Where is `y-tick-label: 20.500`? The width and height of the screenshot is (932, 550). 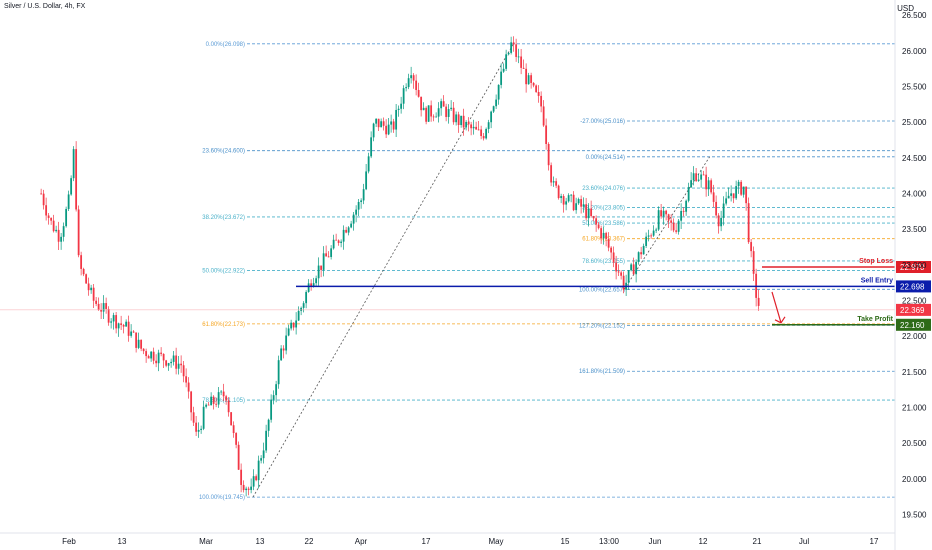 y-tick-label: 20.500 is located at coordinates (914, 443).